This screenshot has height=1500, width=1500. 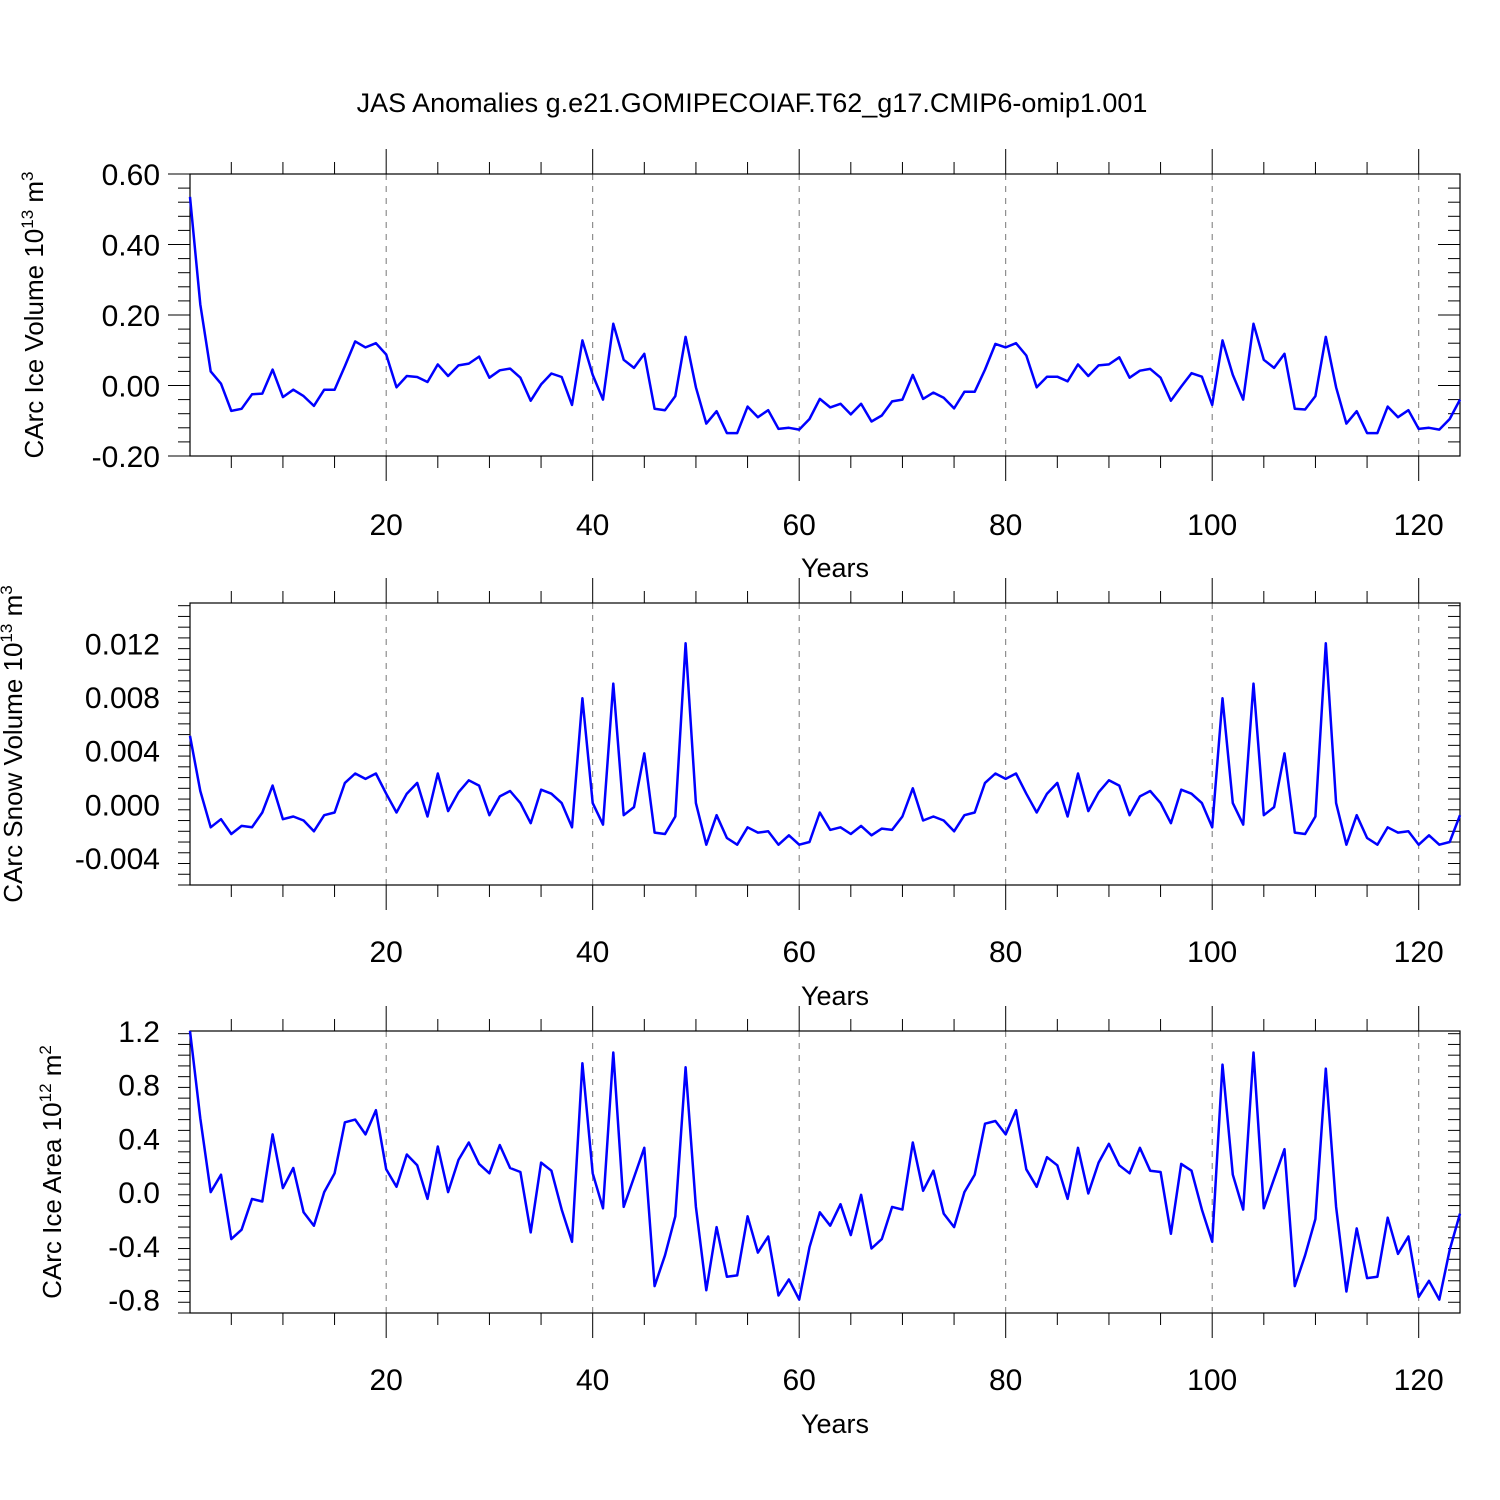 What do you see at coordinates (131, 387) in the screenshot?
I see `y-tick-label: 0.00` at bounding box center [131, 387].